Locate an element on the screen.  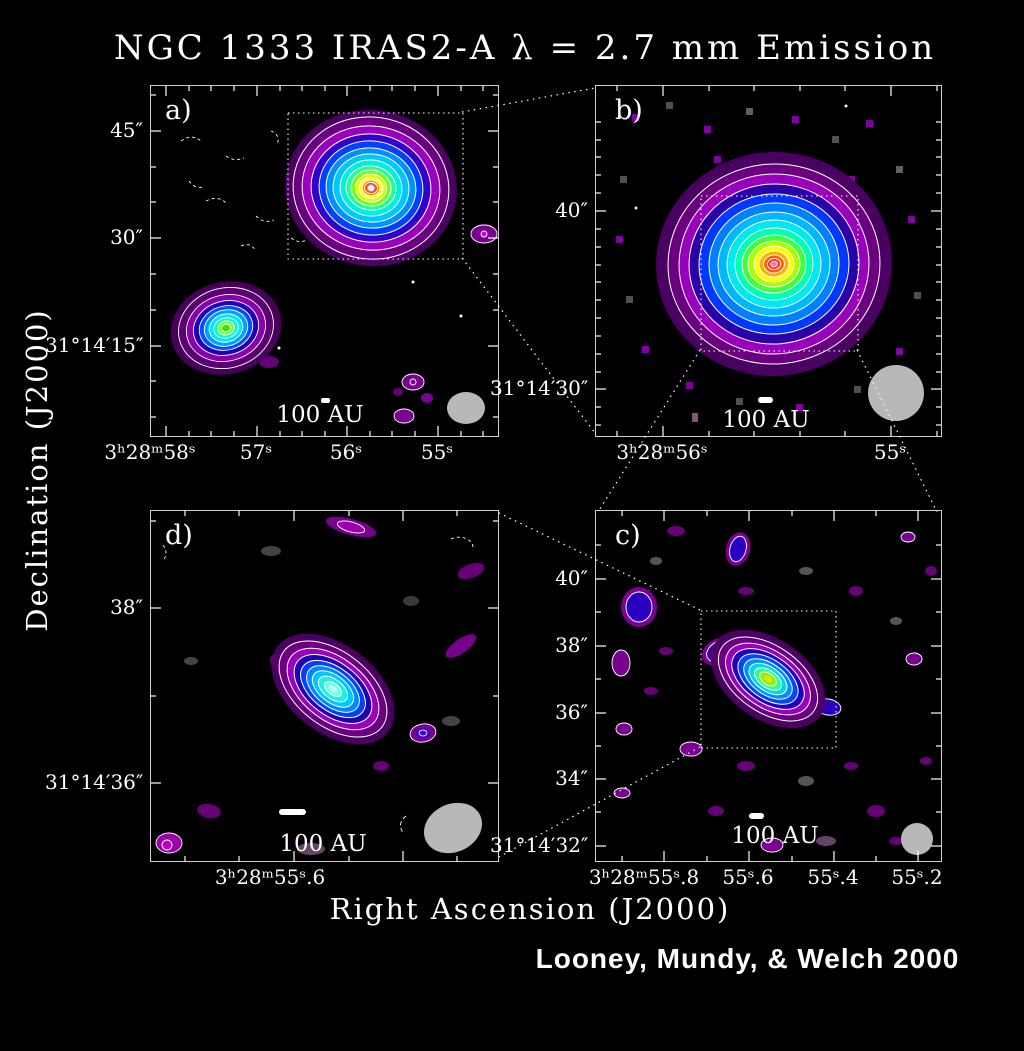
noise-blobs is located at coordinates (320, 685).